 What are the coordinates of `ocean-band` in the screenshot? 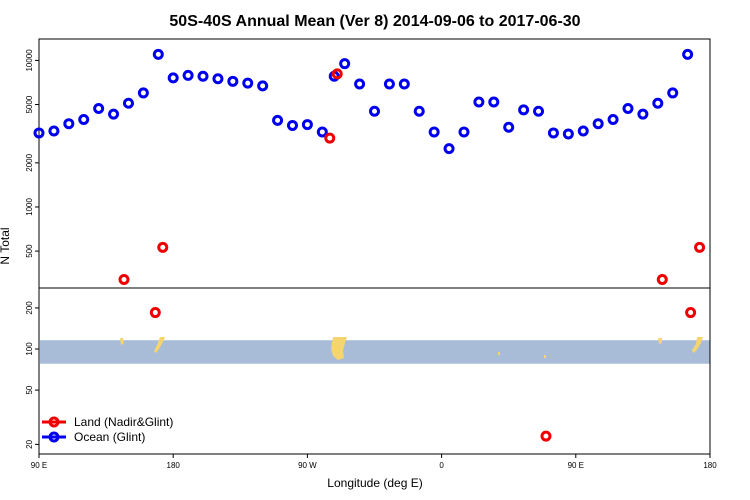 It's located at (375, 352).